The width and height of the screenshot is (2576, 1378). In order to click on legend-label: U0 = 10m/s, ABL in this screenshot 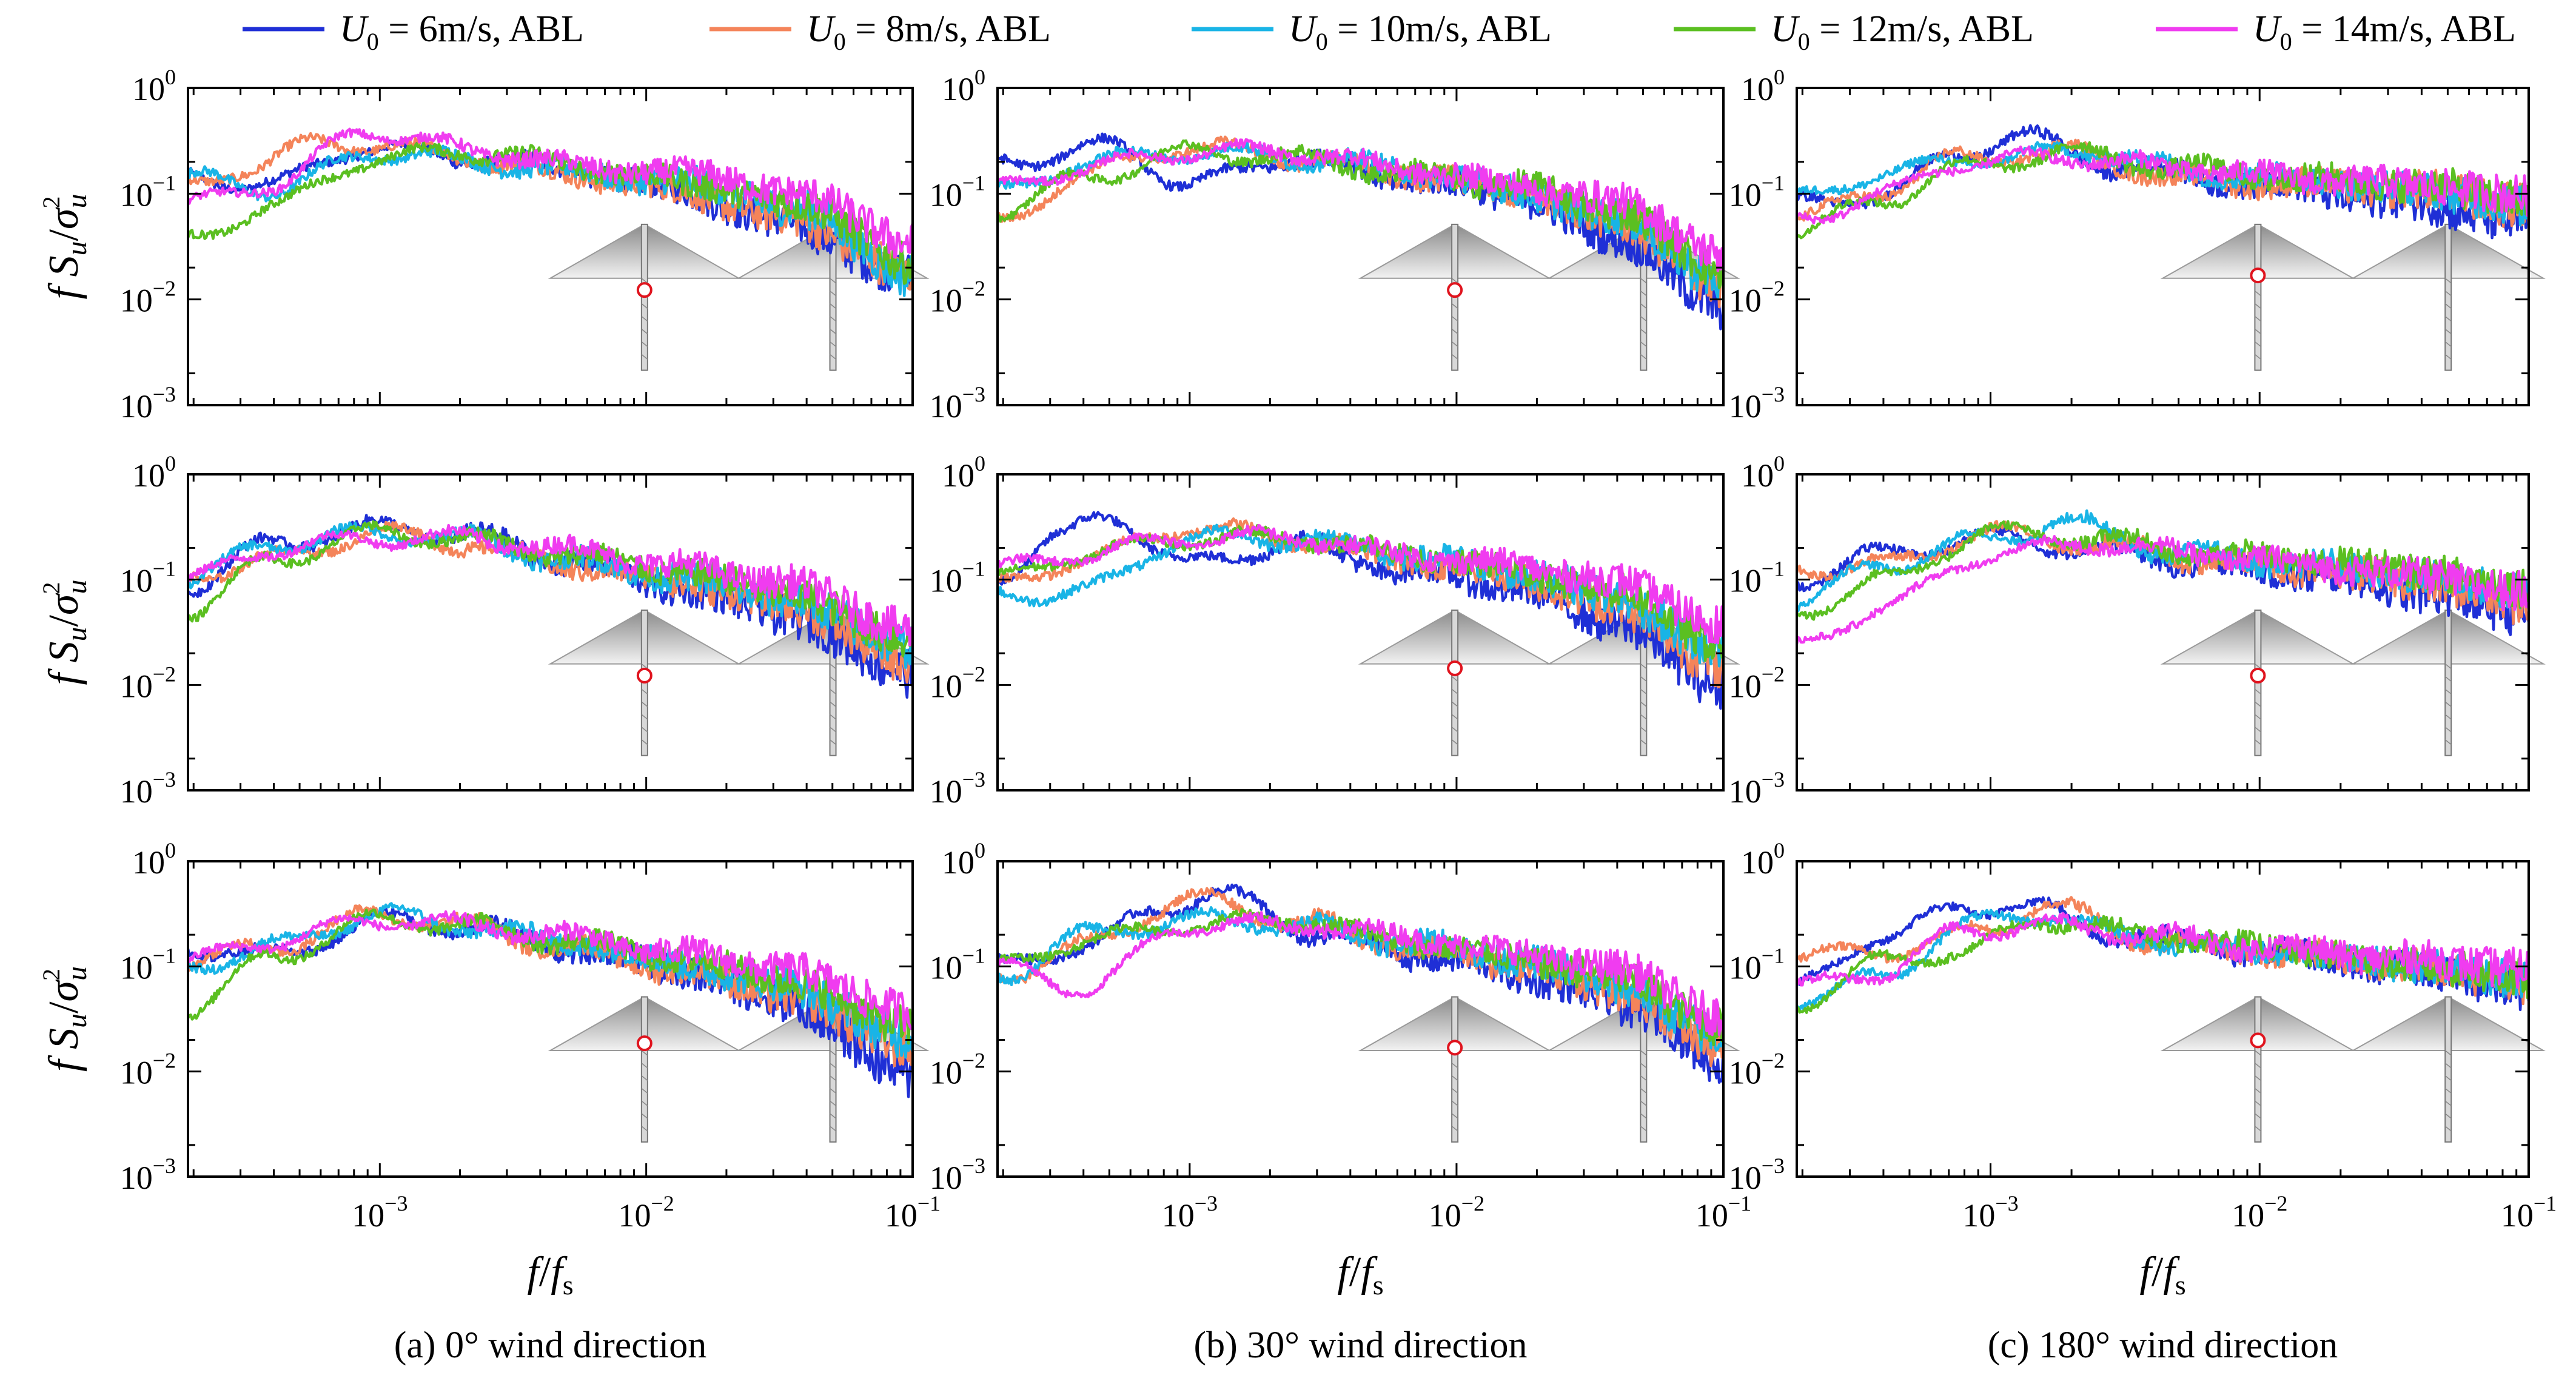, I will do `click(1421, 31)`.